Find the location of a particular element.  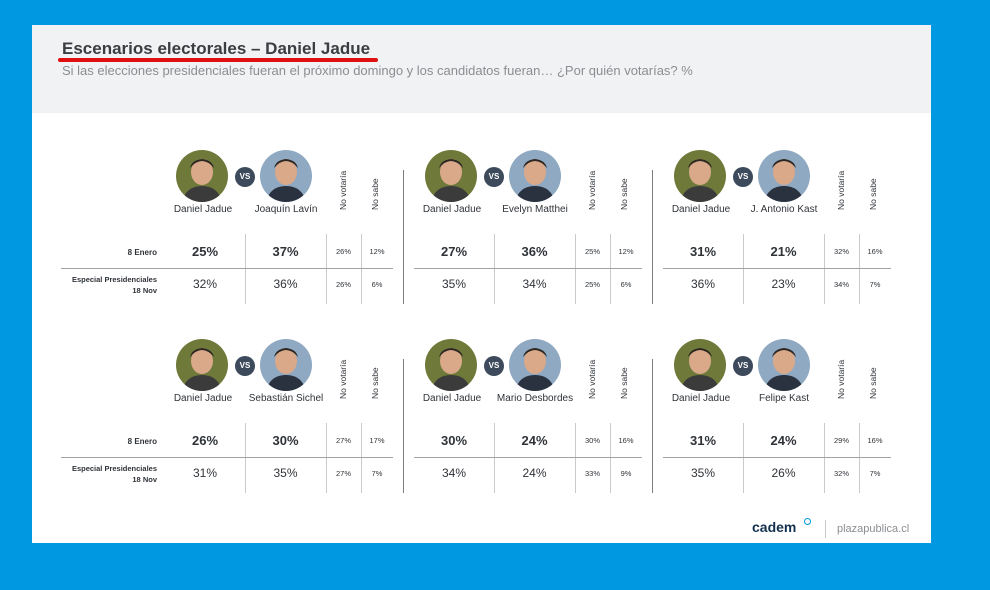

table-cell: 17% is located at coordinates (377, 440).